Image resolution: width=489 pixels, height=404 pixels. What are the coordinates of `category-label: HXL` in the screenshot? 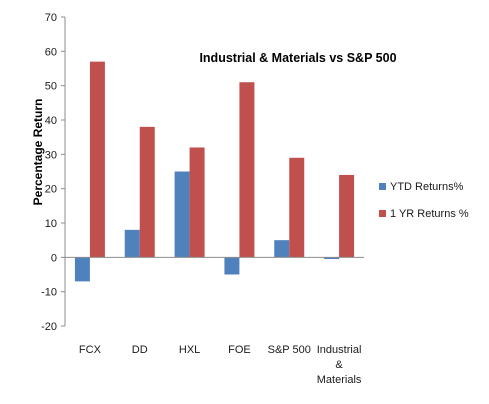 It's located at (189, 350).